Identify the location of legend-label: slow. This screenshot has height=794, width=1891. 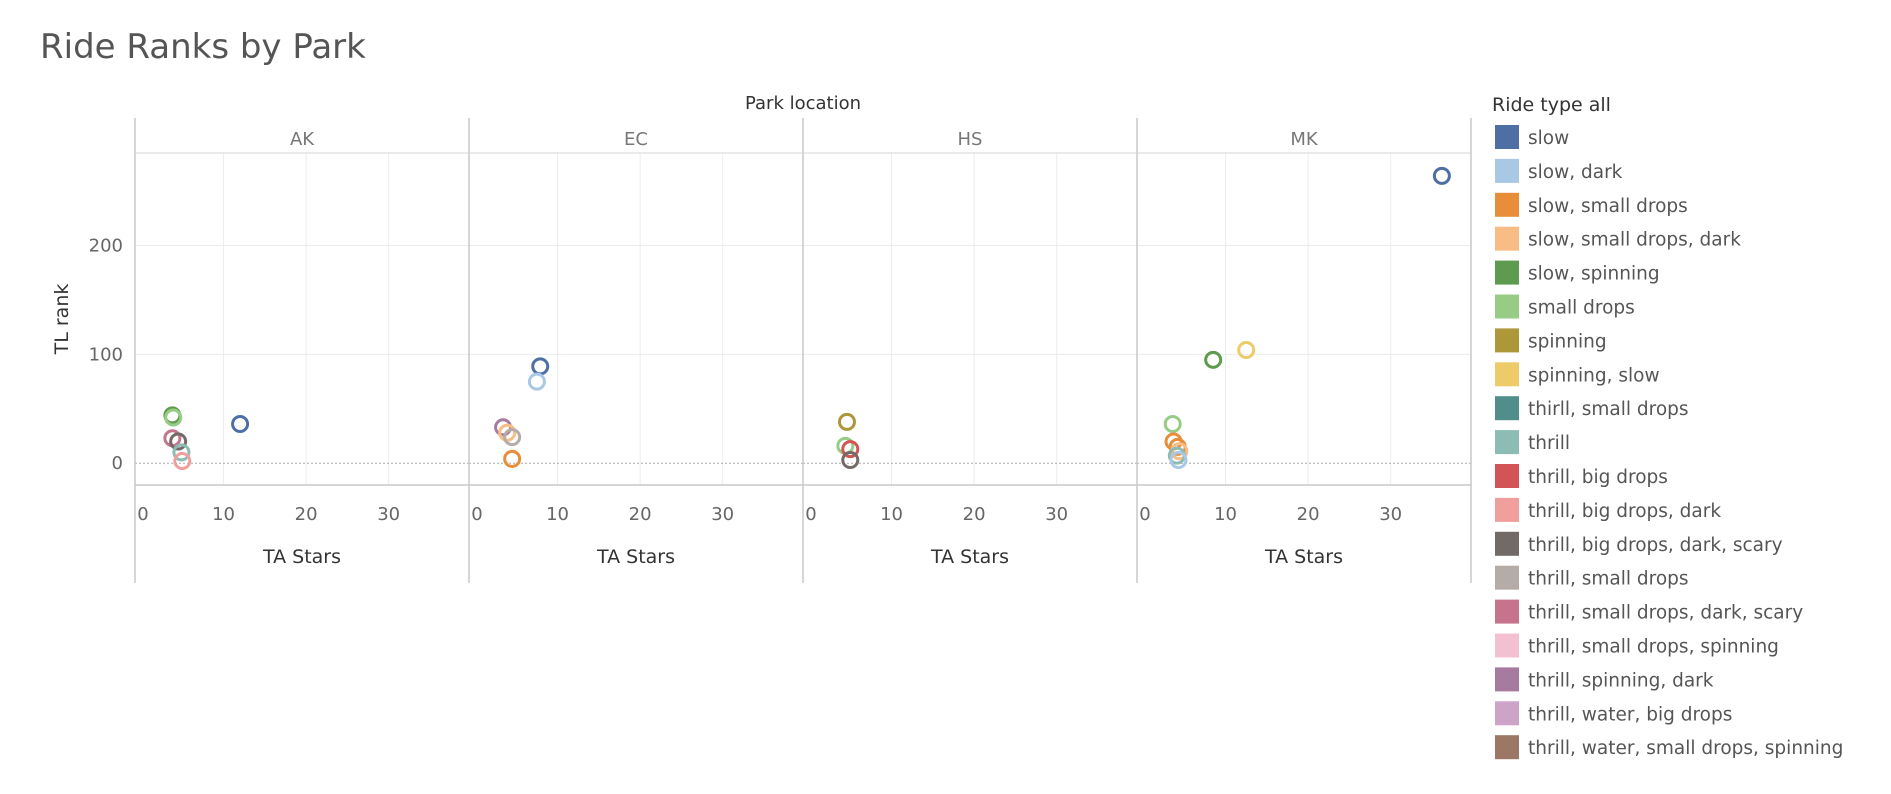
(1548, 138).